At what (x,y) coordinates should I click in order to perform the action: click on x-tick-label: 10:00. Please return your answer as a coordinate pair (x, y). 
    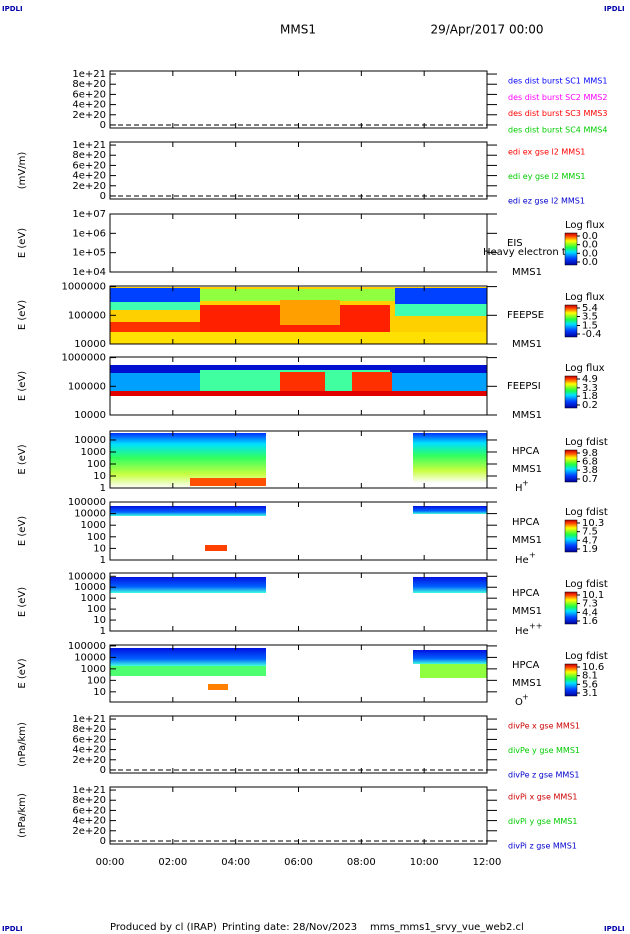
    Looking at the image, I should click on (424, 862).